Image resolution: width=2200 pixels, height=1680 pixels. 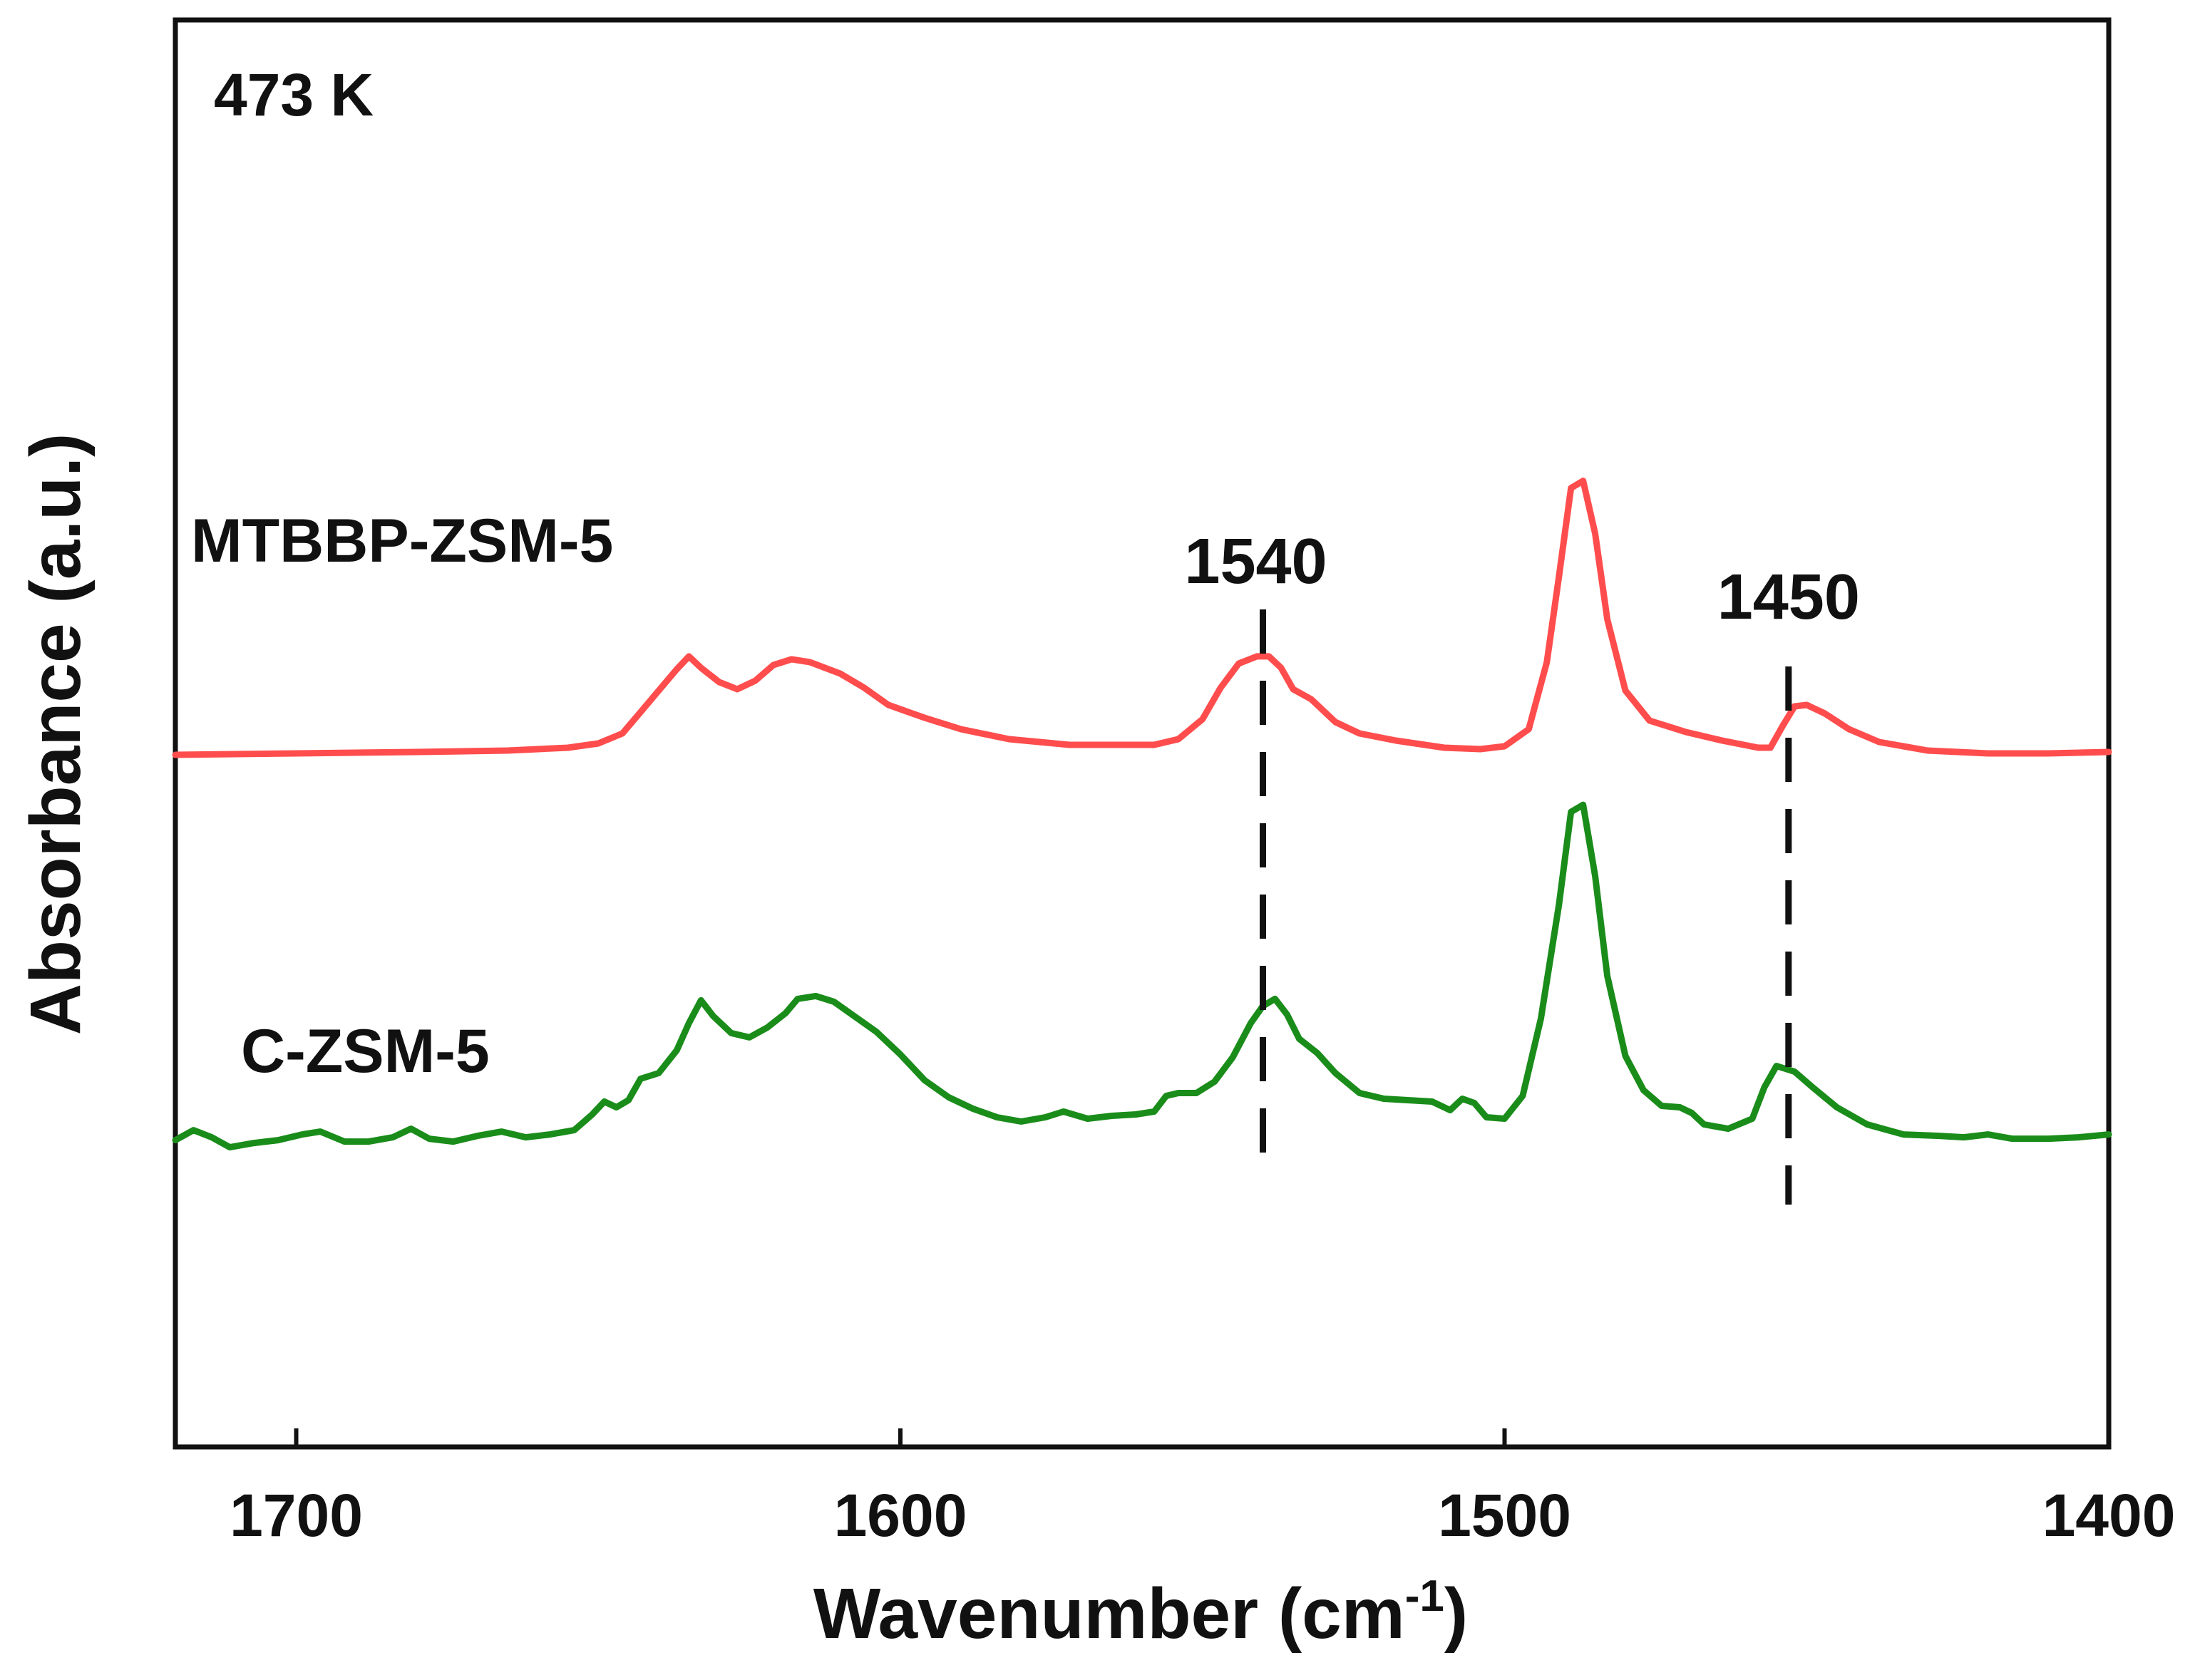 What do you see at coordinates (1109, 1614) in the screenshot?
I see `x-axis-title-main: Wavenumber (cm` at bounding box center [1109, 1614].